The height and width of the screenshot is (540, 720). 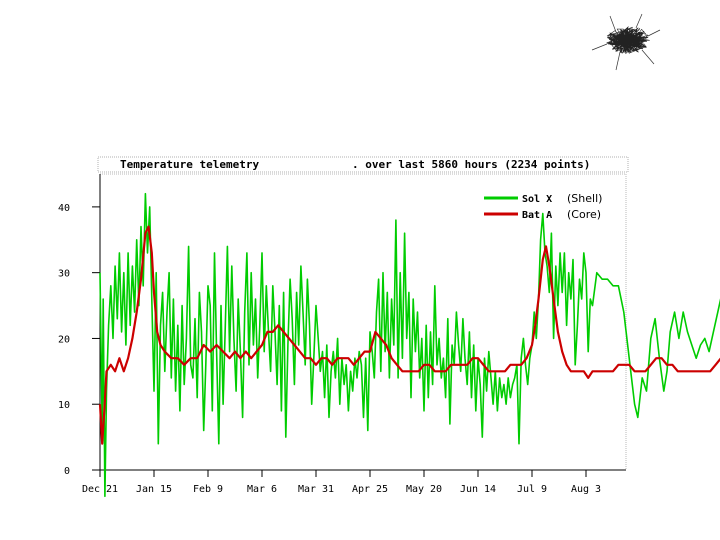 I want to click on legend: Sol X (Shell) Bat A (Core), so click(x=543, y=206).